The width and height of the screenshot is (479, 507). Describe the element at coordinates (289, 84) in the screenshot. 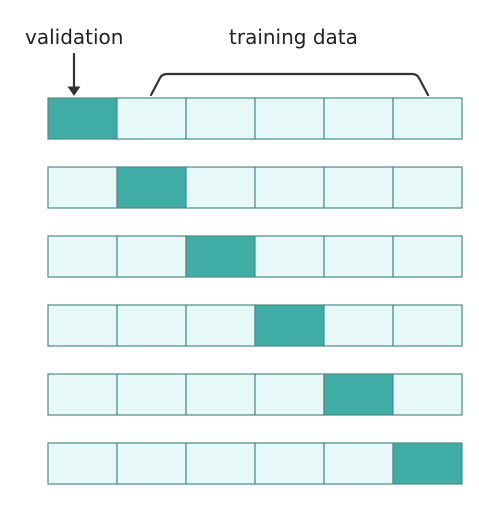

I see `training-data-brace` at that location.